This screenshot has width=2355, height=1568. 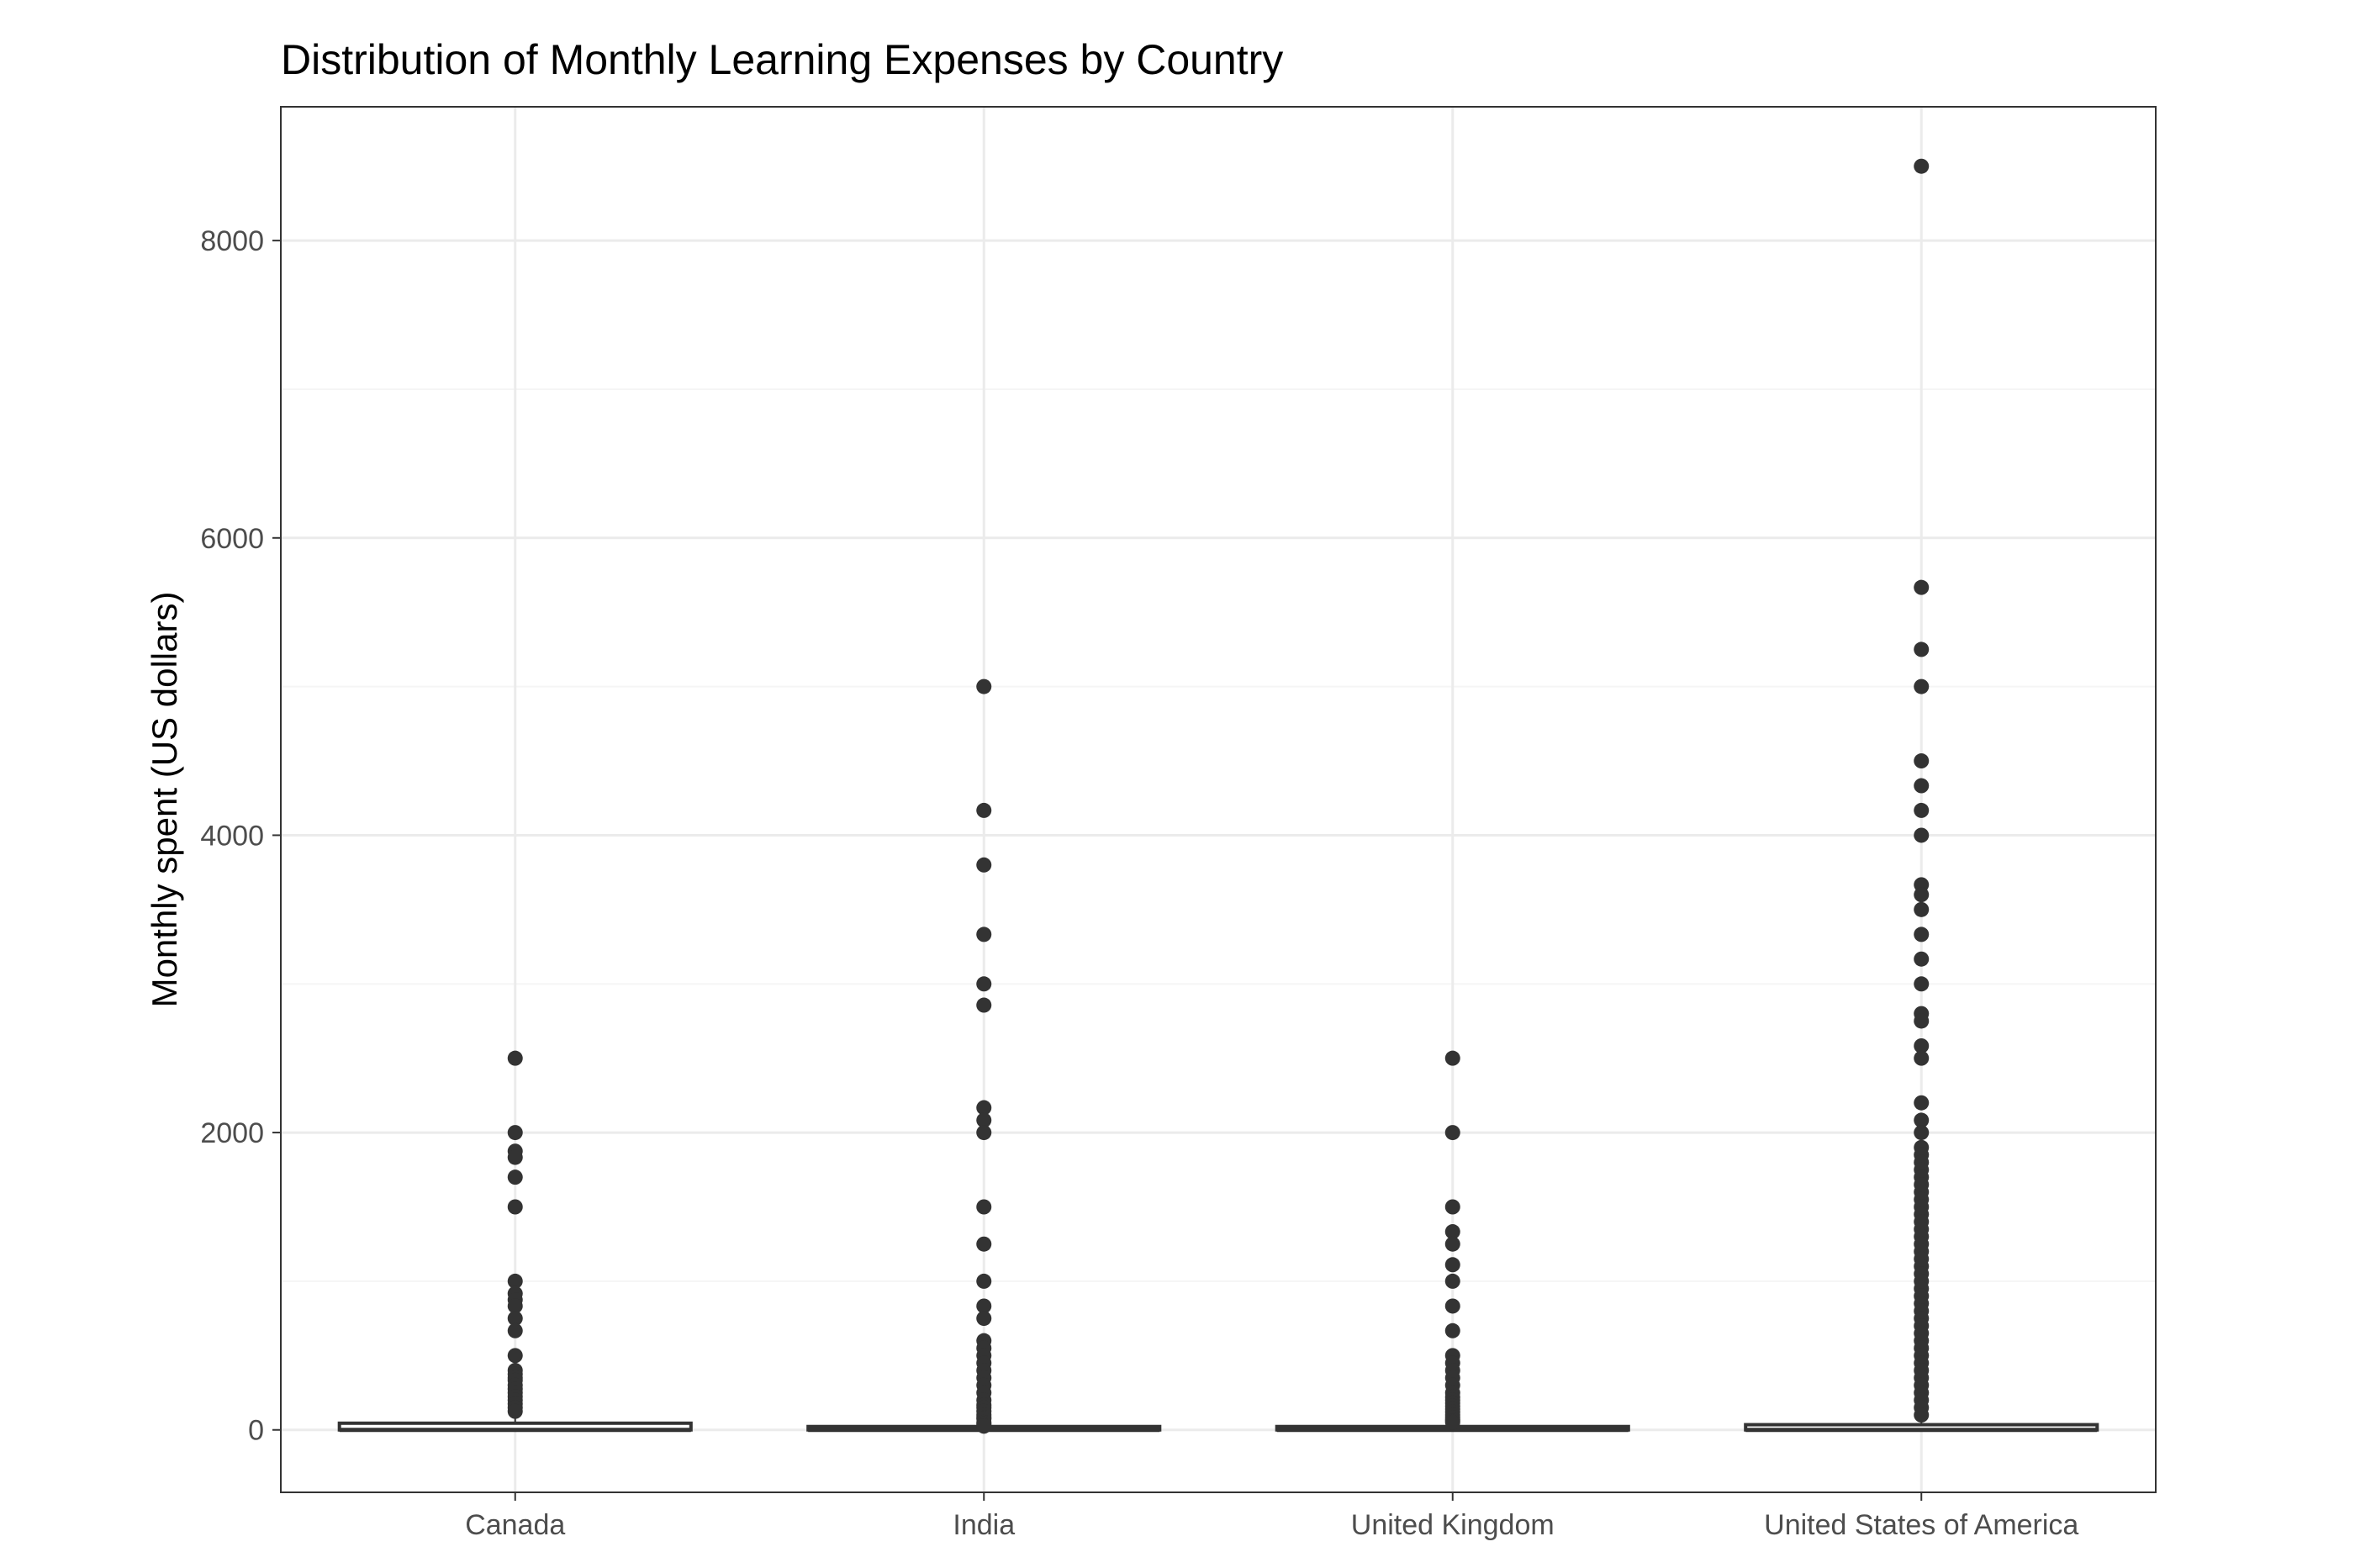 What do you see at coordinates (1453, 1525) in the screenshot?
I see `x-tick-label: United Kingdom` at bounding box center [1453, 1525].